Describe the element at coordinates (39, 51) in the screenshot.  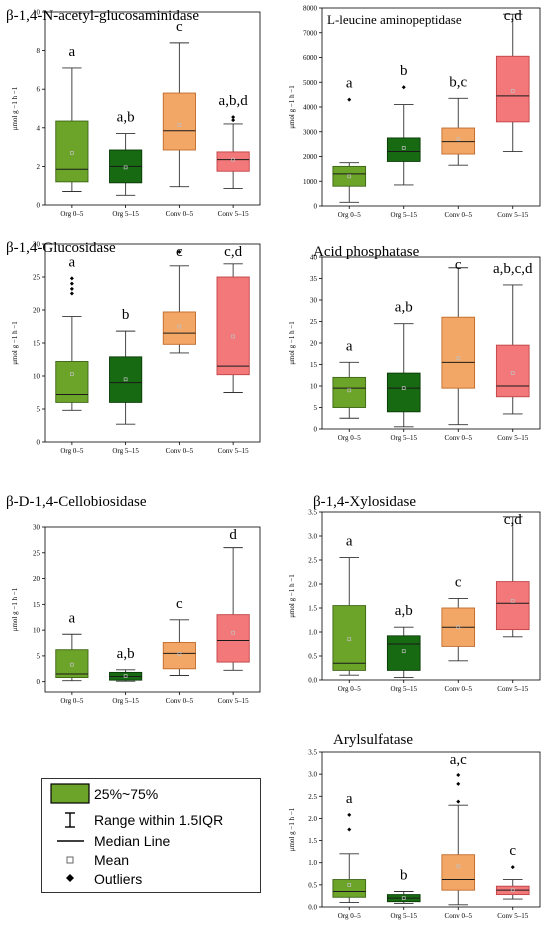
I see `y-tick-label: 8` at that location.